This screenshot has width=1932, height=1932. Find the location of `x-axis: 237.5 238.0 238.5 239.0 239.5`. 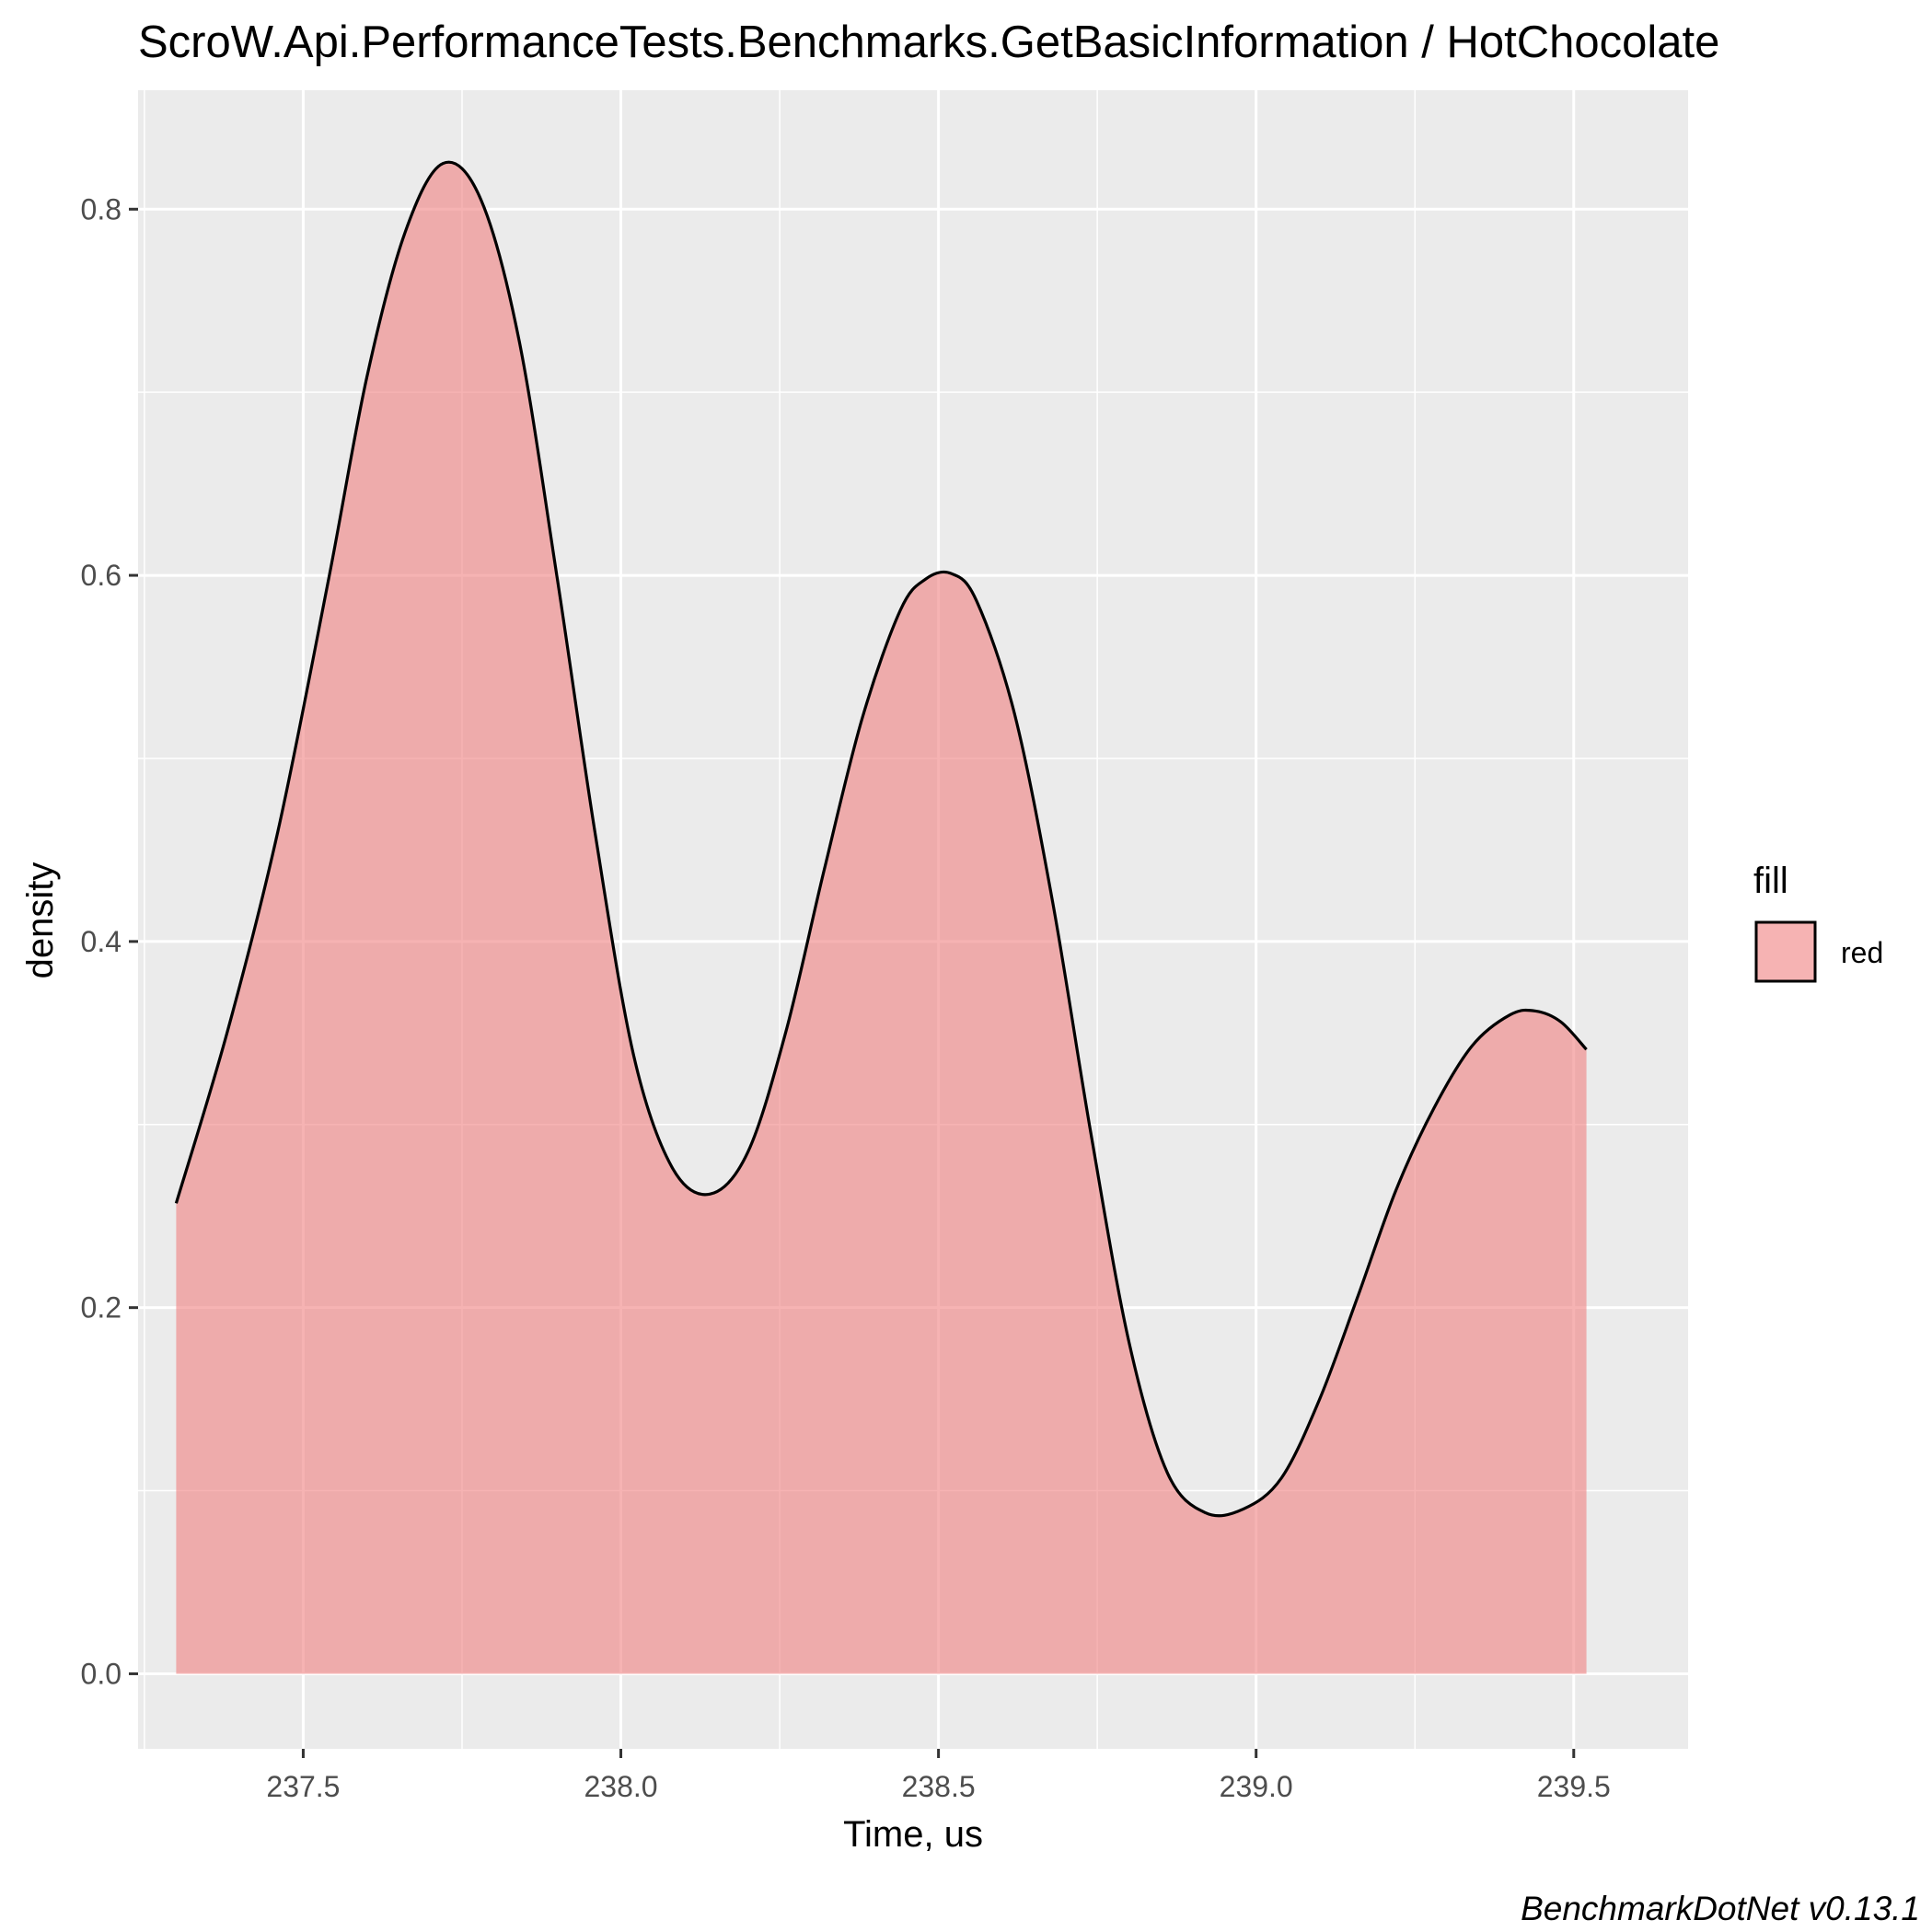

x-axis: 237.5 238.0 238.5 239.0 239.5 is located at coordinates (939, 1776).